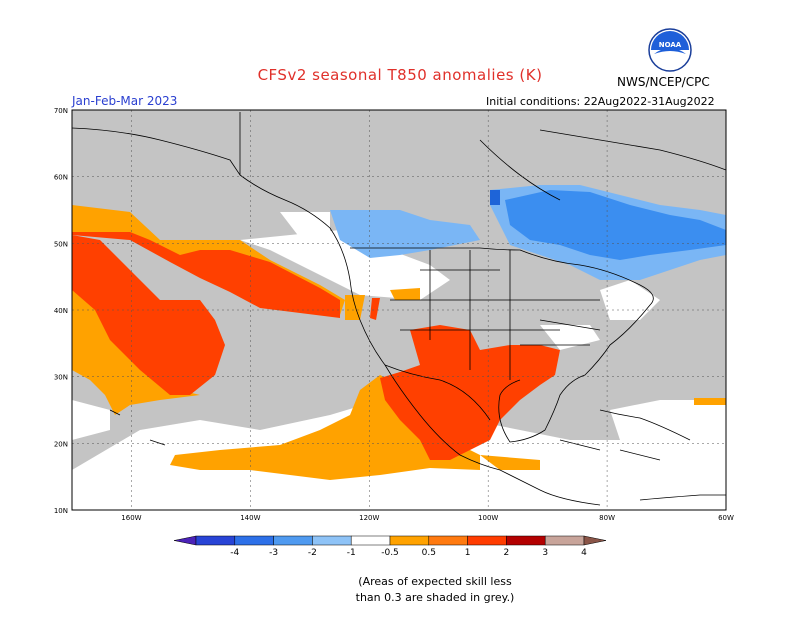 The width and height of the screenshot is (800, 618). I want to click on strong-anomaly-southwest-mexico, so click(470, 392).